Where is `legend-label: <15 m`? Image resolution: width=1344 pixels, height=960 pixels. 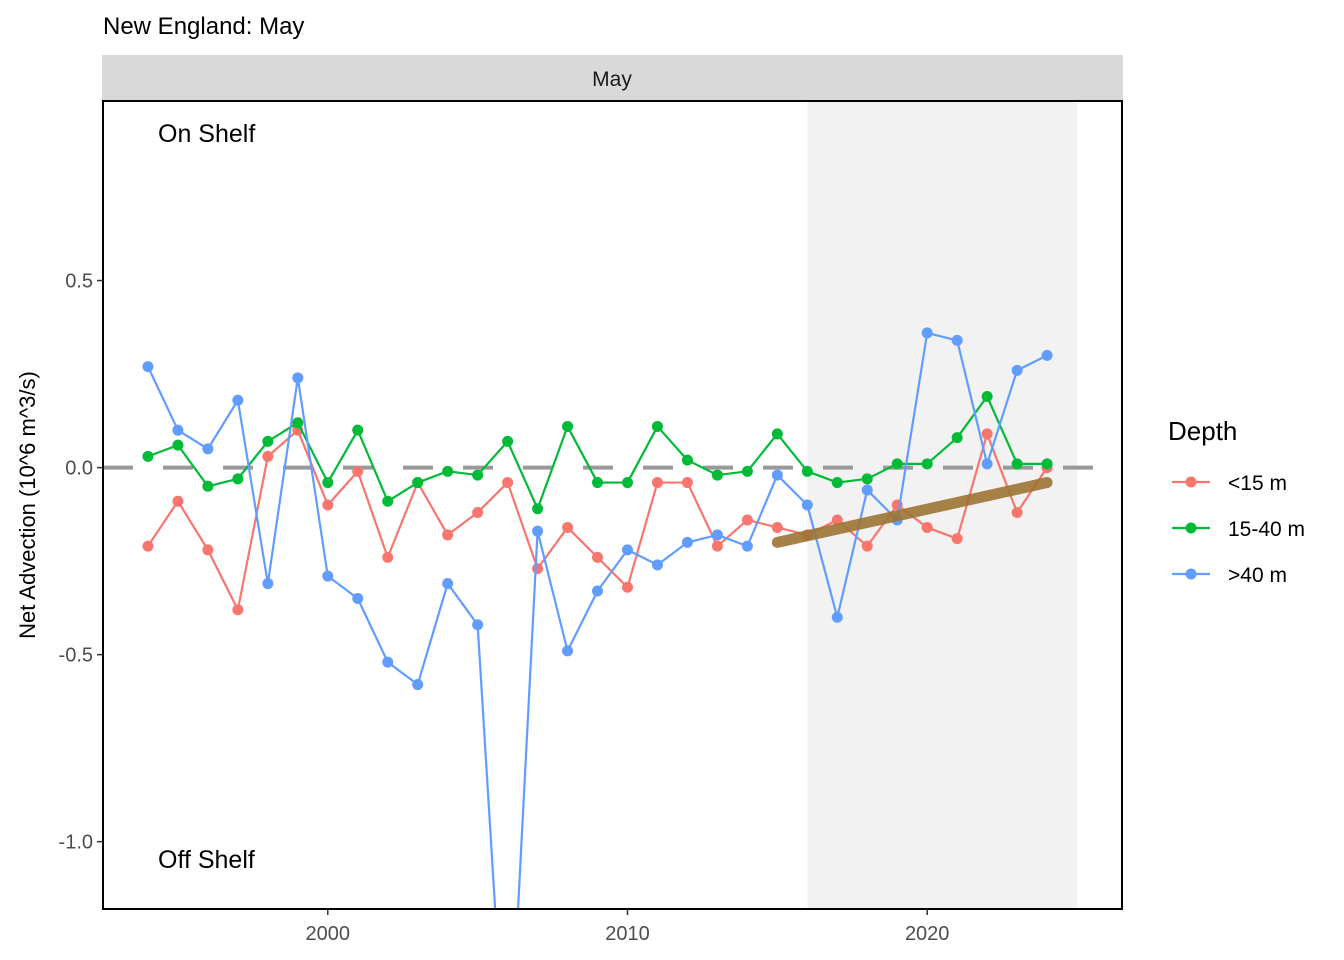
legend-label: <15 m is located at coordinates (1257, 483).